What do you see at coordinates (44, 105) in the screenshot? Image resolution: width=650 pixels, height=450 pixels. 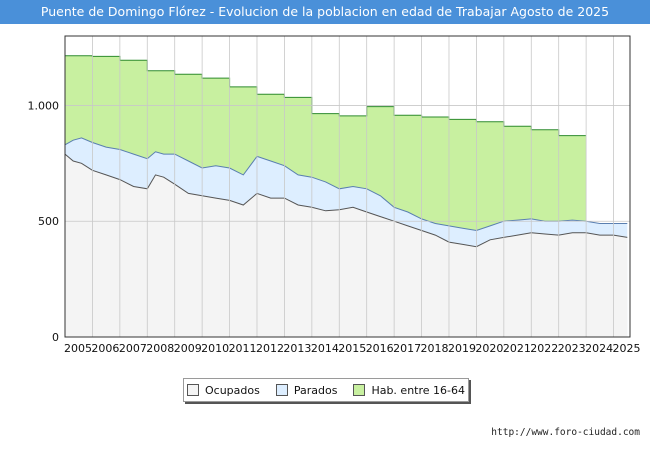 I see `y-tick-label-1000: 1.000` at bounding box center [44, 105].